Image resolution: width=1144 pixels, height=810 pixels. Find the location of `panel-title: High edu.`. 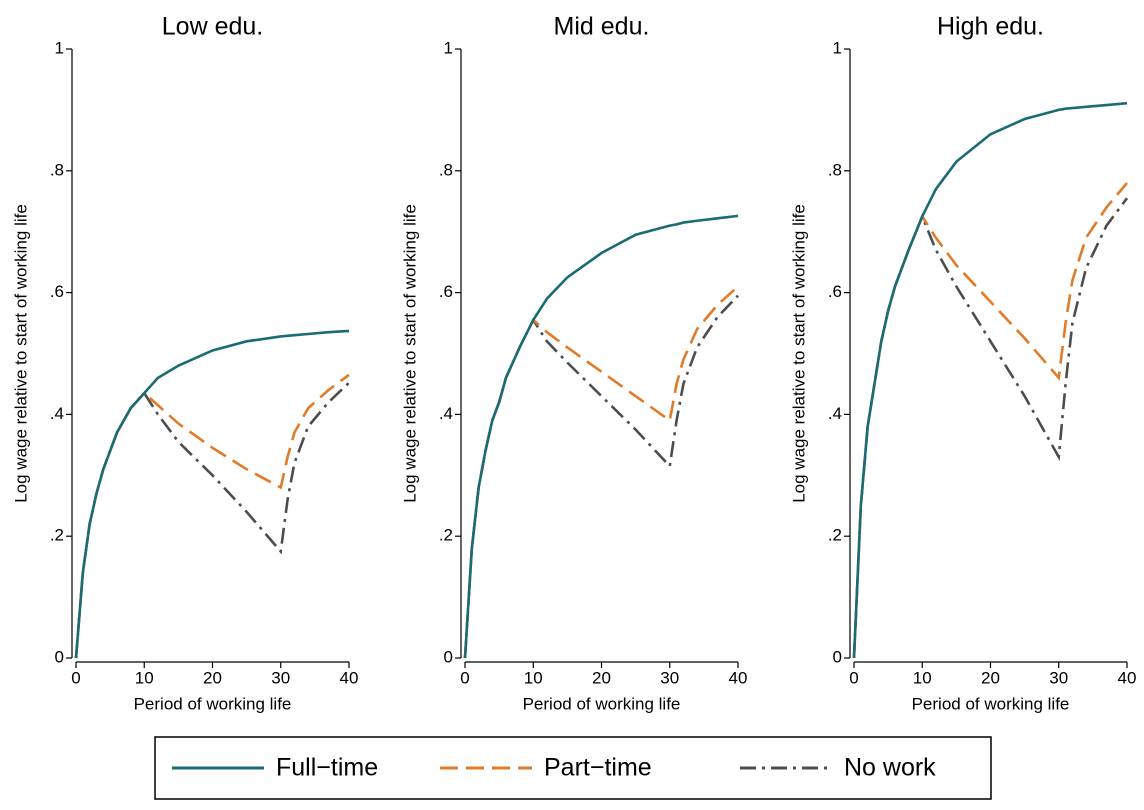

panel-title: High edu. is located at coordinates (990, 27).